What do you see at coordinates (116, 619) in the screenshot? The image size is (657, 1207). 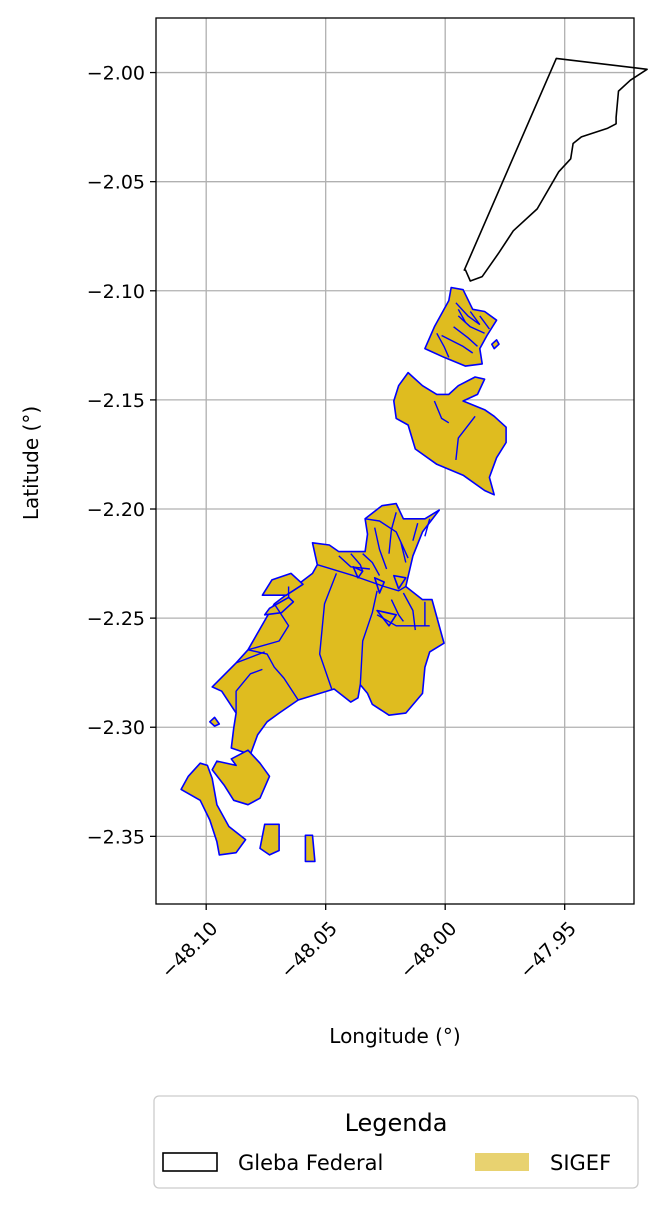 I see `y-tick-label-5: −2.25` at bounding box center [116, 619].